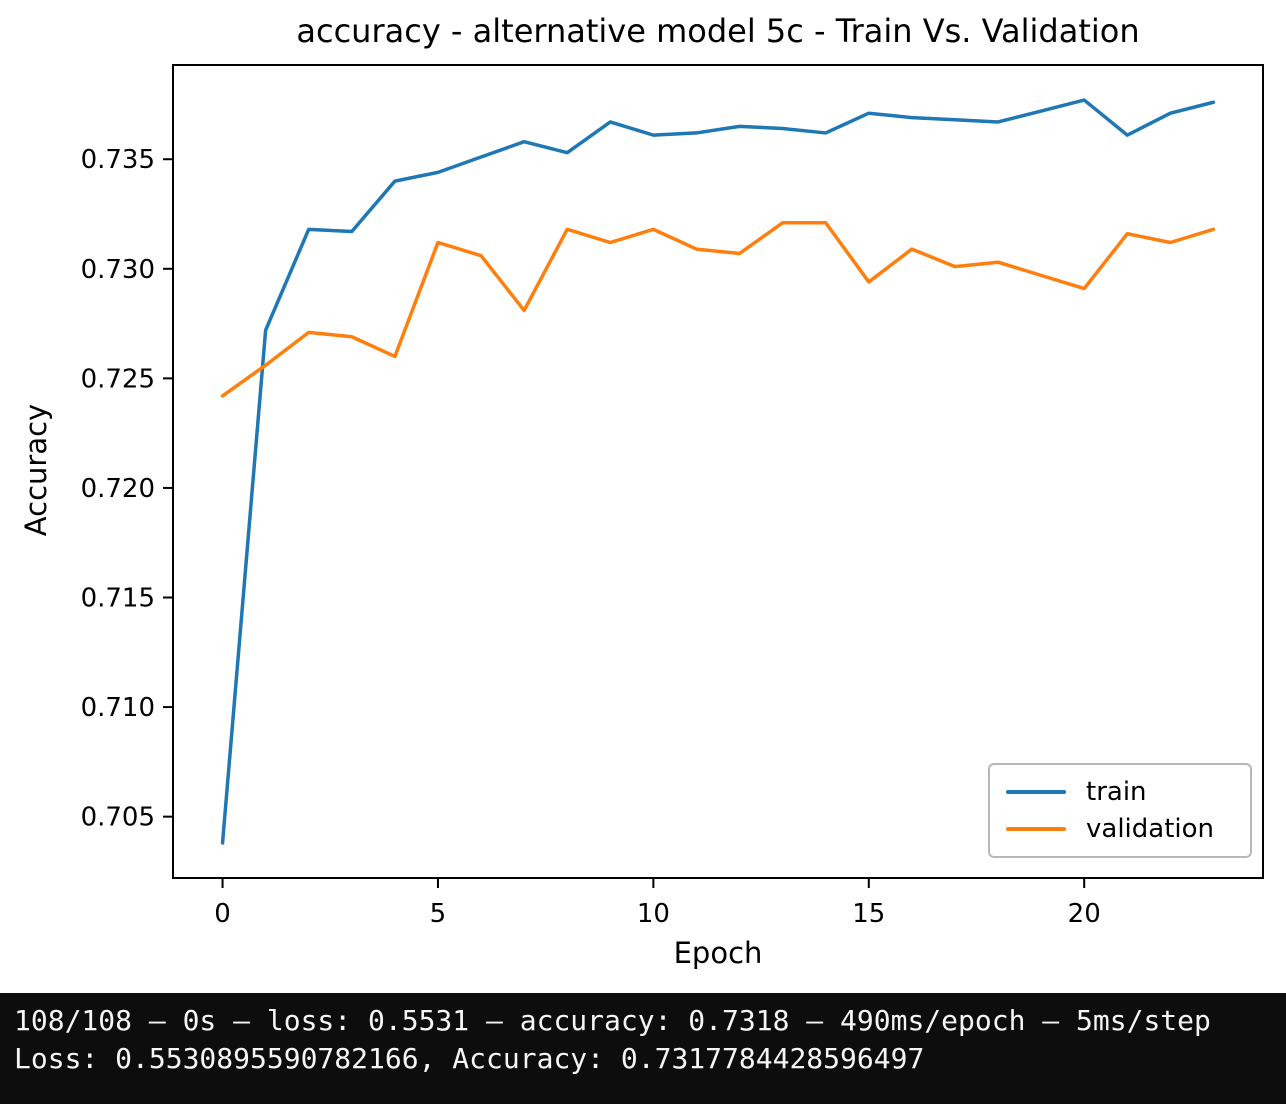 The image size is (1286, 1104). Describe the element at coordinates (1036, 829) in the screenshot. I see `validation-line-swatch` at that location.